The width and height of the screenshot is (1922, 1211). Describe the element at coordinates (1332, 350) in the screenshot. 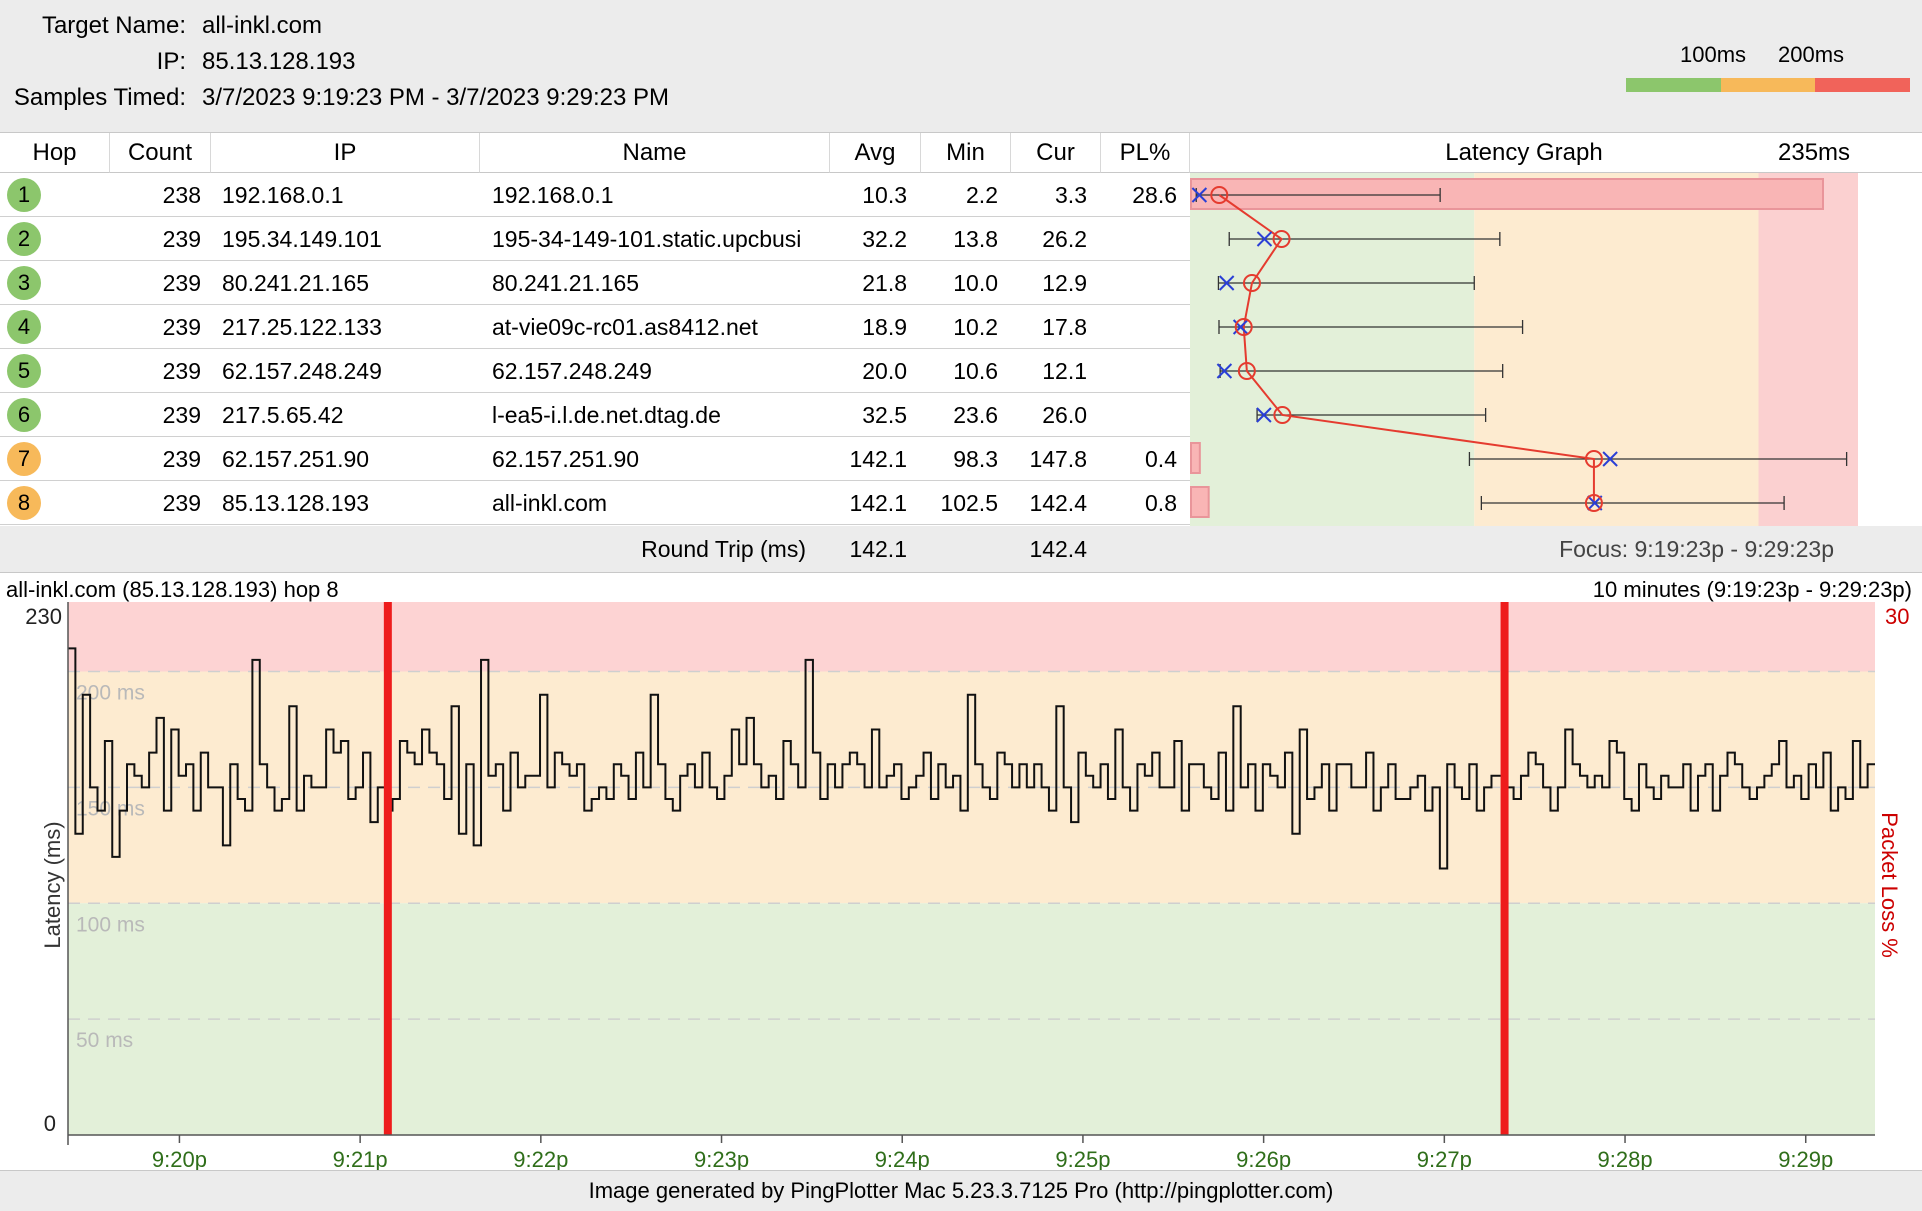

I see `graph-zone-good` at that location.